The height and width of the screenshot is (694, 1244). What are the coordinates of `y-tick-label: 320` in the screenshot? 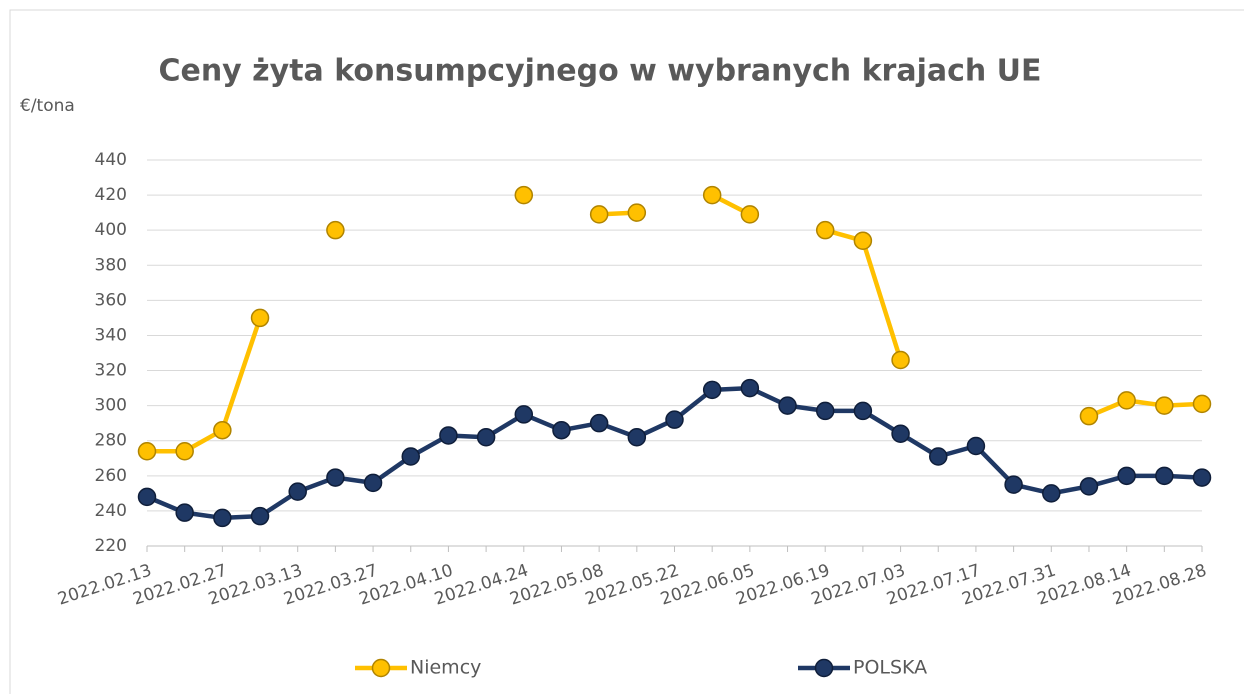 It's located at (111, 371).